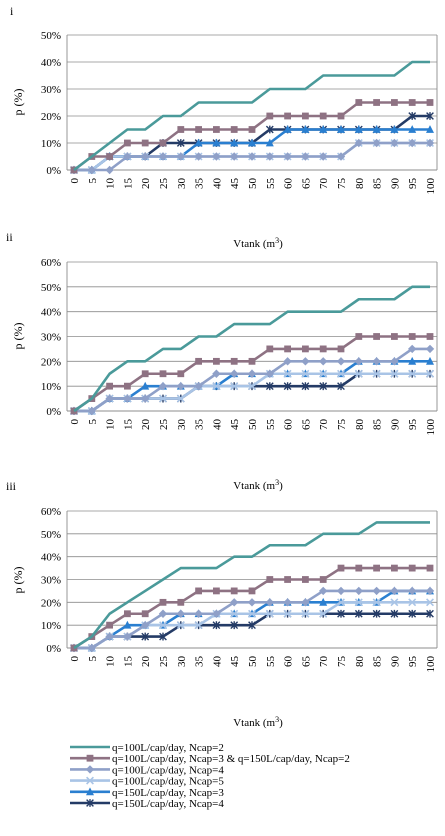 This screenshot has width=445, height=836. I want to click on series-s5, so click(252, 619).